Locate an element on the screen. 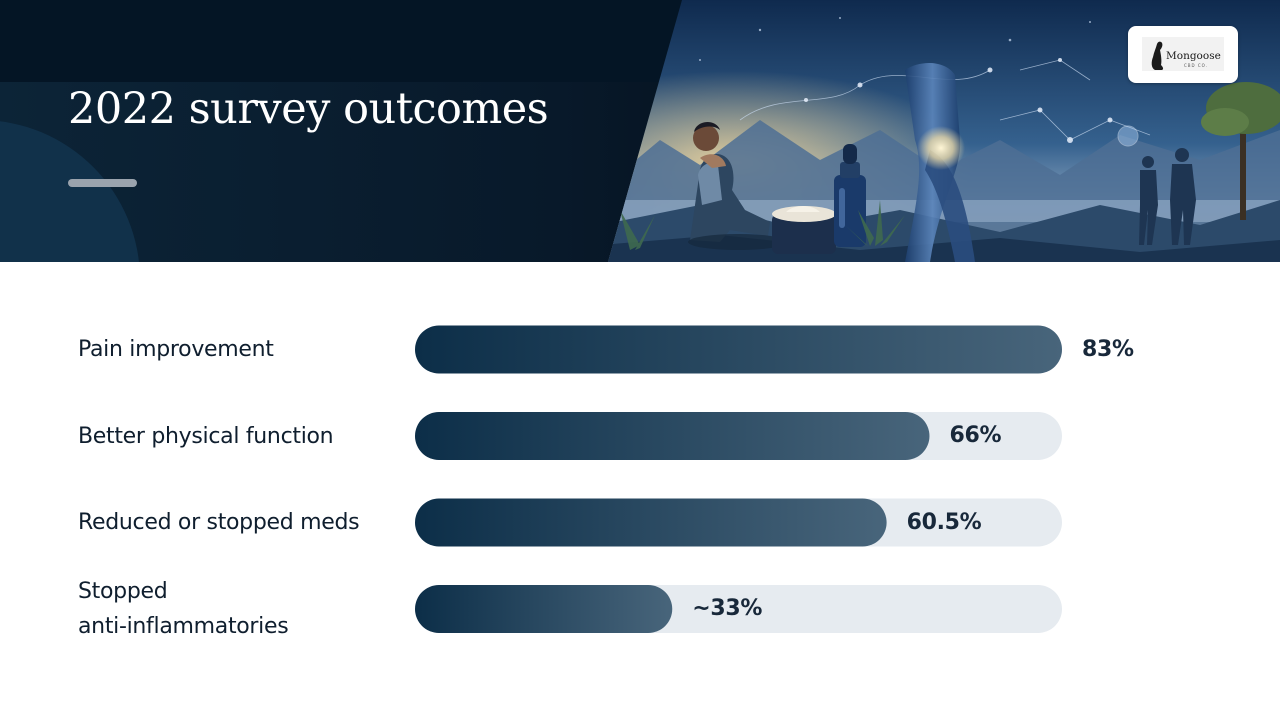  mongoose-logo-icon: Mongoose CBD CO. is located at coordinates (1183, 54).